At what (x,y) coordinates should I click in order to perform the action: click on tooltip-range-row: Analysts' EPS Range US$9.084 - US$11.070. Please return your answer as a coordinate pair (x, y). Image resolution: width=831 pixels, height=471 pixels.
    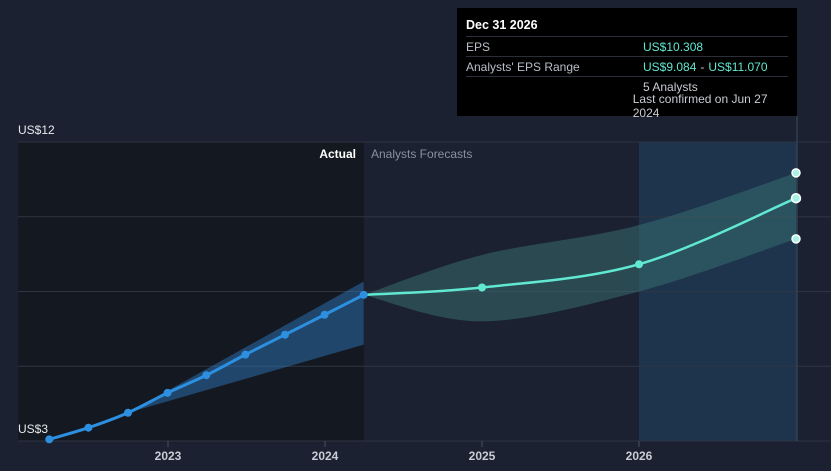
    Looking at the image, I should click on (627, 66).